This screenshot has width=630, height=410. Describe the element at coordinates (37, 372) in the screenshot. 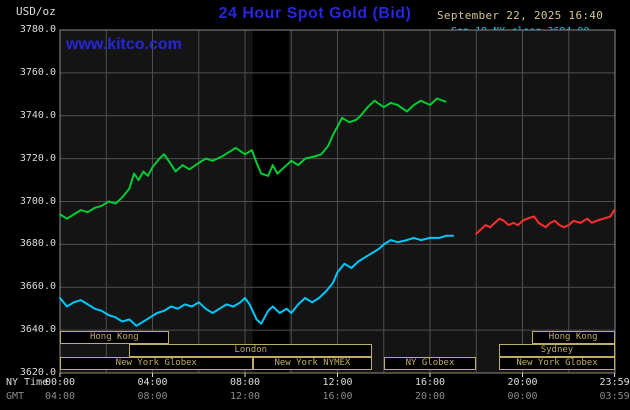

I see `y-axis-tick-label: 3620.0` at that location.